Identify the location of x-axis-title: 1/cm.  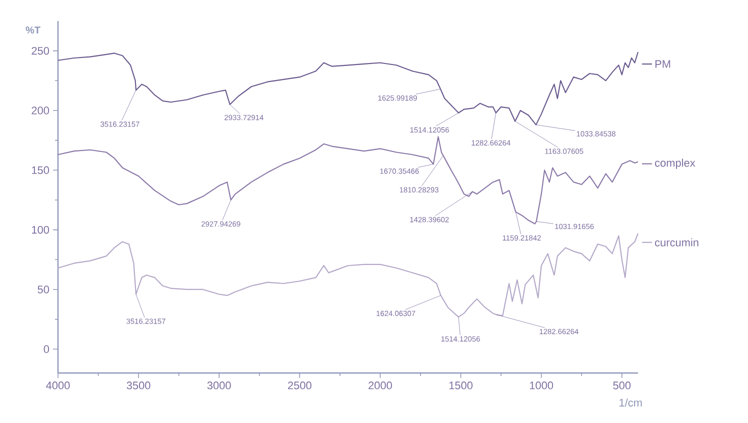
(631, 402).